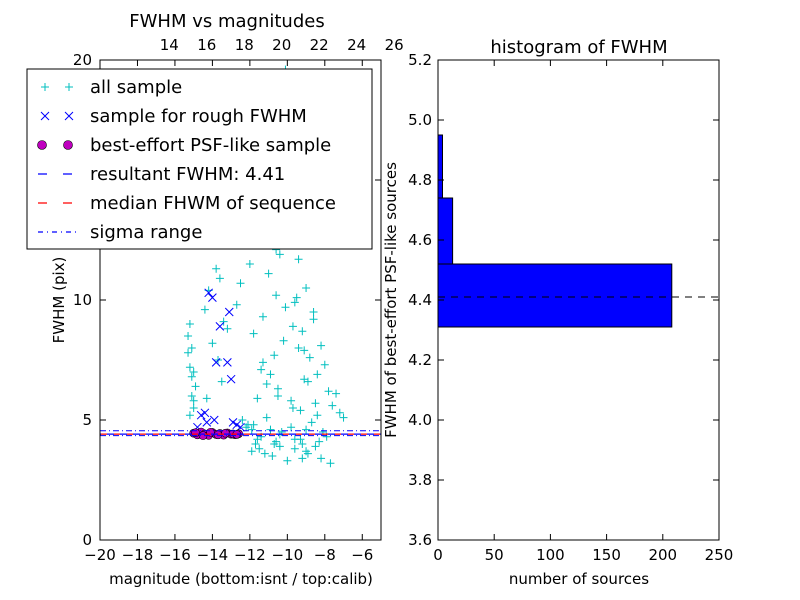 The height and width of the screenshot is (600, 800). I want to click on legend-label: resultant FWHM: 4.41, so click(187, 174).